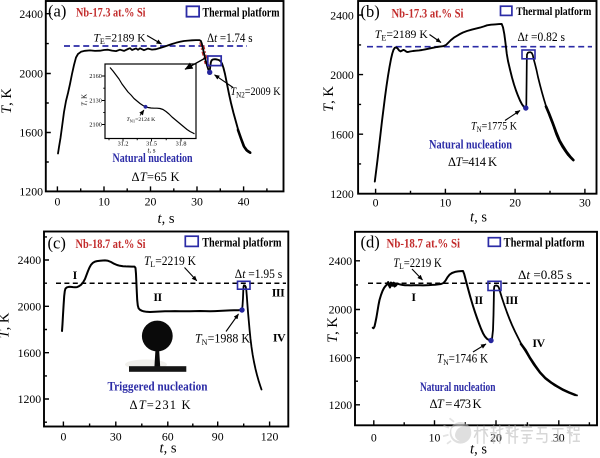  Describe the element at coordinates (259, 274) in the screenshot. I see `svg-text: Δt =1.95 s` at that location.